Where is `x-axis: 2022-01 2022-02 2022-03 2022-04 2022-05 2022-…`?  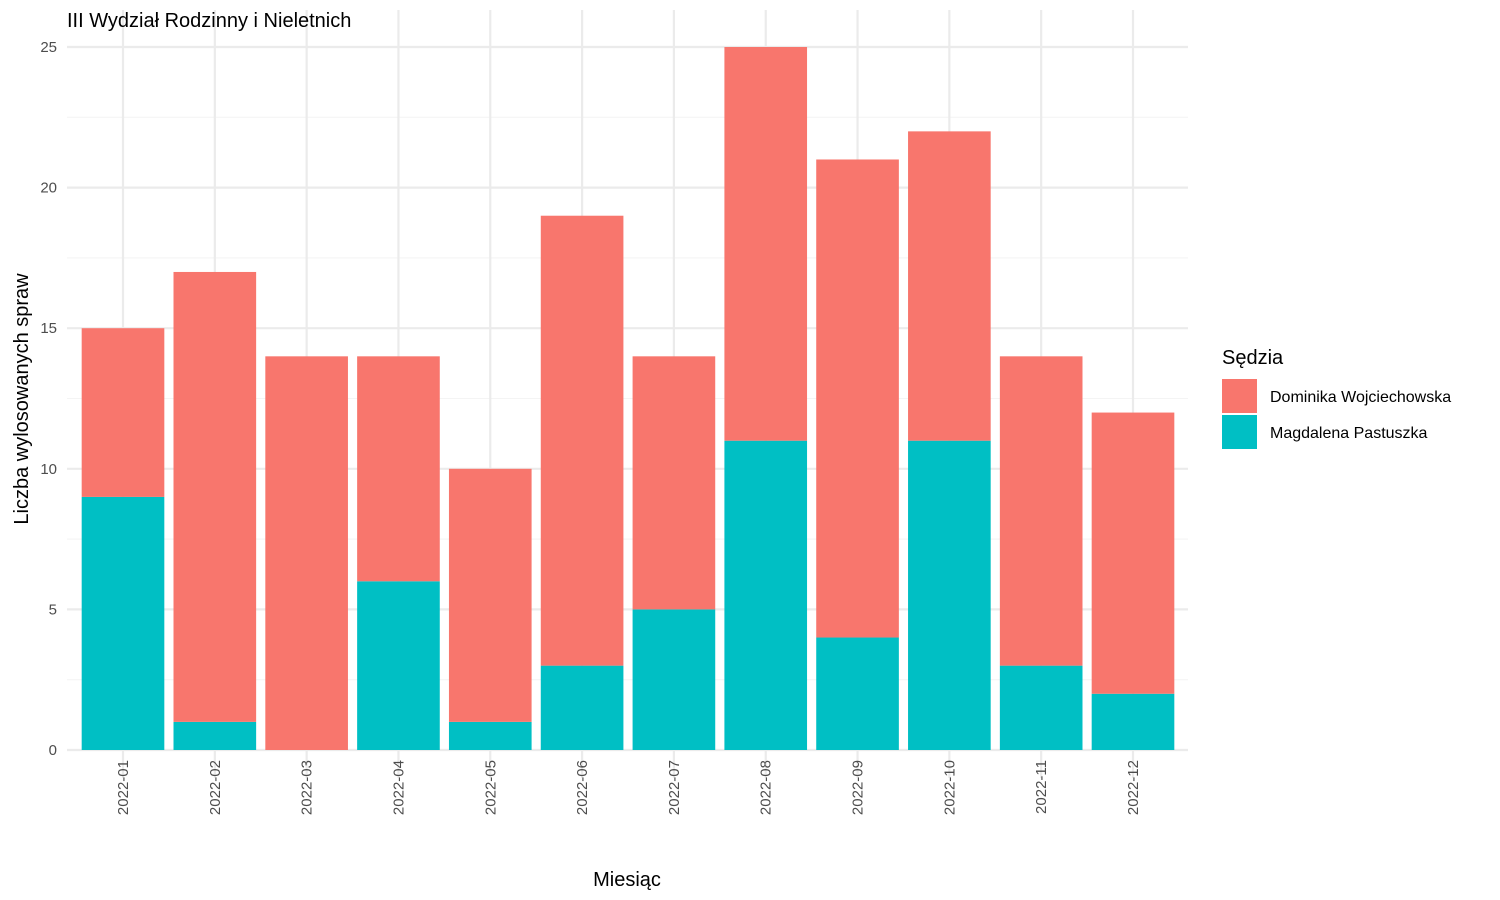 x-axis: 2022-01 2022-02 2022-03 2022-04 2022-05 2022-… is located at coordinates (628, 787).